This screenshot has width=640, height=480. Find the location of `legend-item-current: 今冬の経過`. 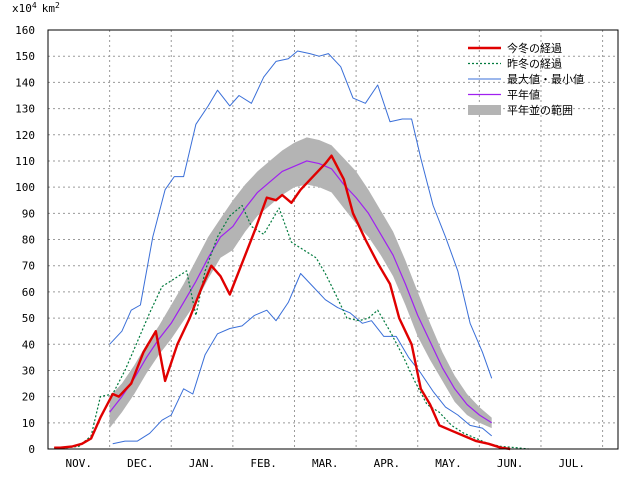

legend-item-current: 今冬の経過 is located at coordinates (515, 48).